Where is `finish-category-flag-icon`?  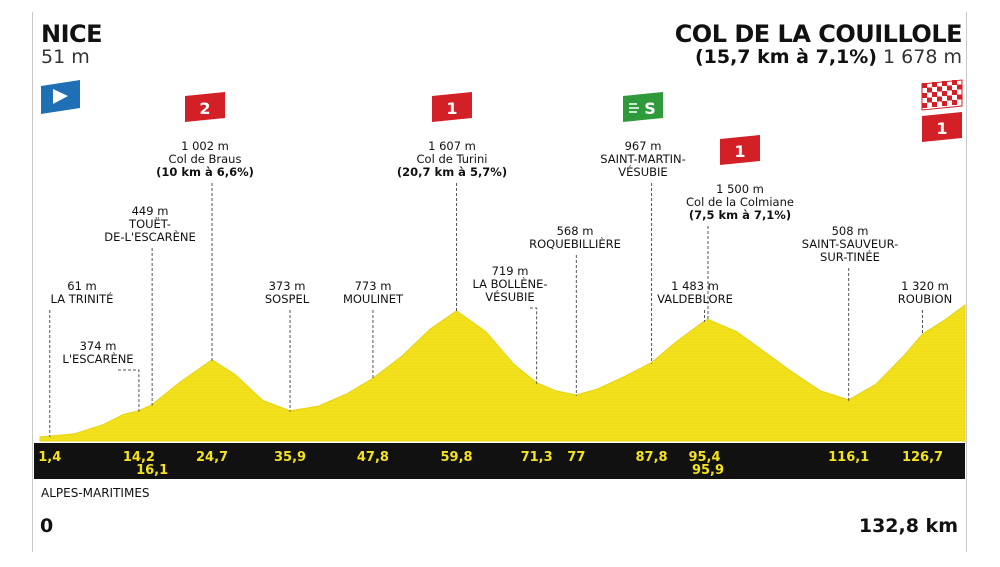
finish-category-flag-icon is located at coordinates (942, 127).